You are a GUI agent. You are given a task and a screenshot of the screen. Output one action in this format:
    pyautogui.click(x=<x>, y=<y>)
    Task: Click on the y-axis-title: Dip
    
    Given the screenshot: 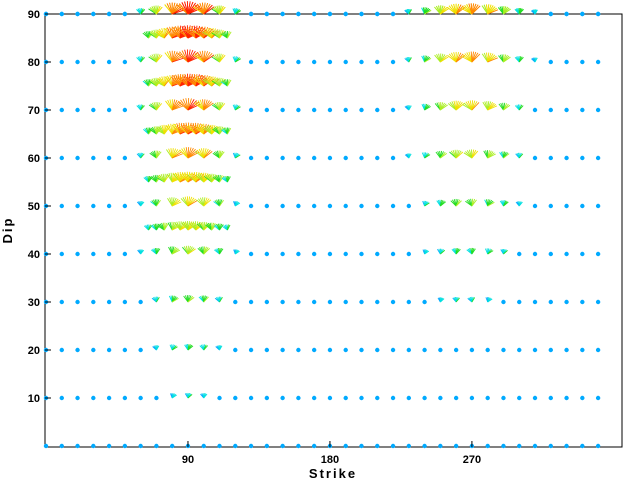 What is the action you would take?
    pyautogui.click(x=7, y=230)
    